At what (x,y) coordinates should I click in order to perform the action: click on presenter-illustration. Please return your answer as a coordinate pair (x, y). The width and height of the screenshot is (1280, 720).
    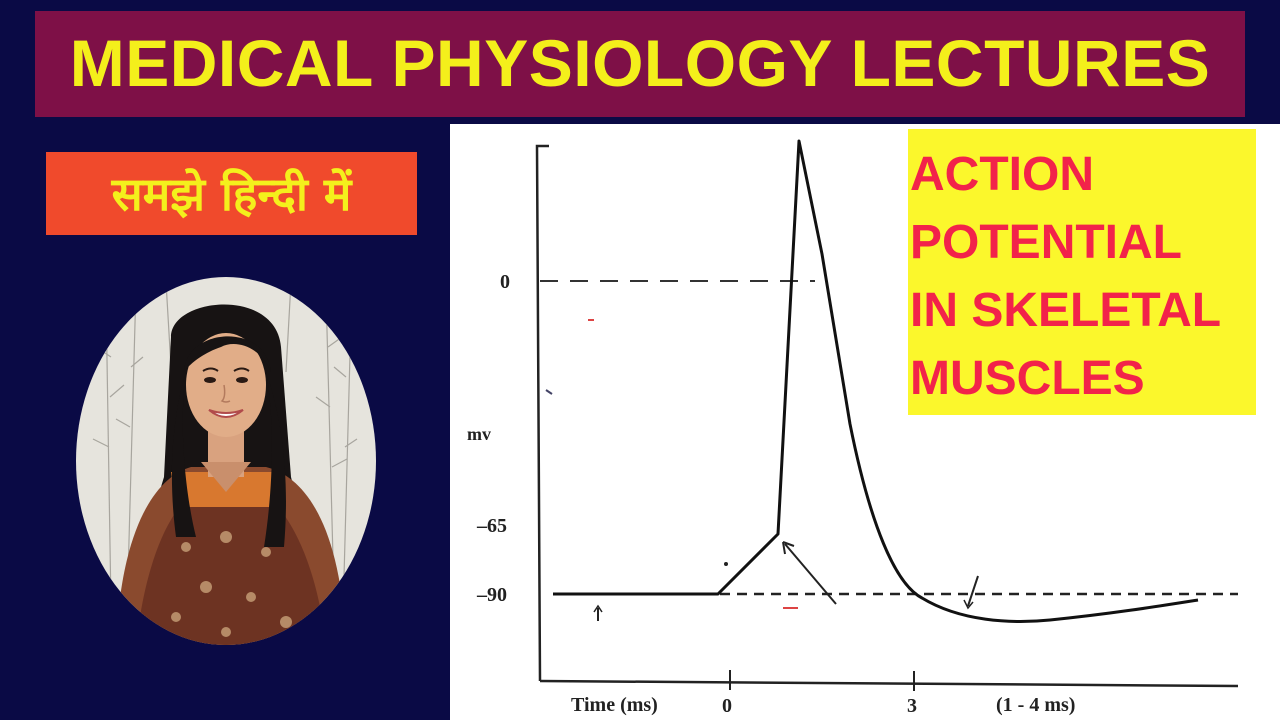
    Looking at the image, I should click on (225, 463).